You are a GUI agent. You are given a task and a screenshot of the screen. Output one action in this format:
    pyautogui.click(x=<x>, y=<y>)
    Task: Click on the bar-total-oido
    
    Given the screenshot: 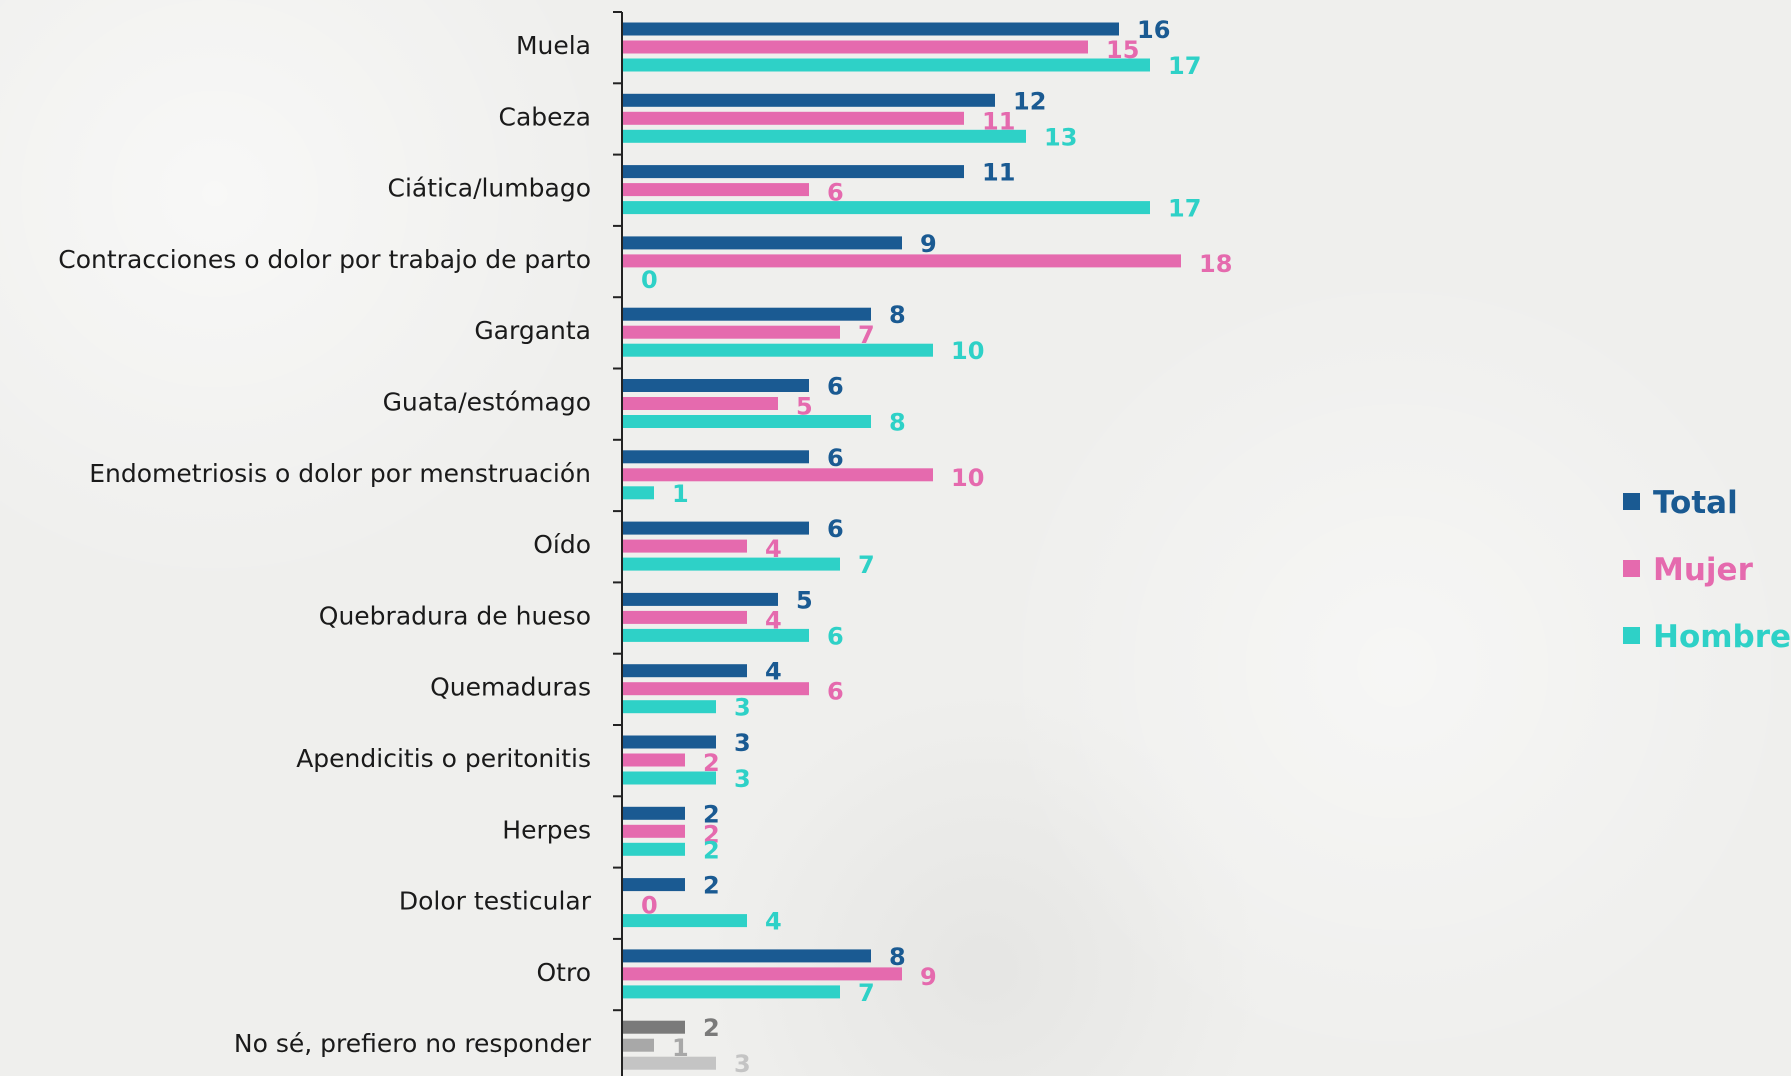 What is the action you would take?
    pyautogui.click(x=716, y=528)
    